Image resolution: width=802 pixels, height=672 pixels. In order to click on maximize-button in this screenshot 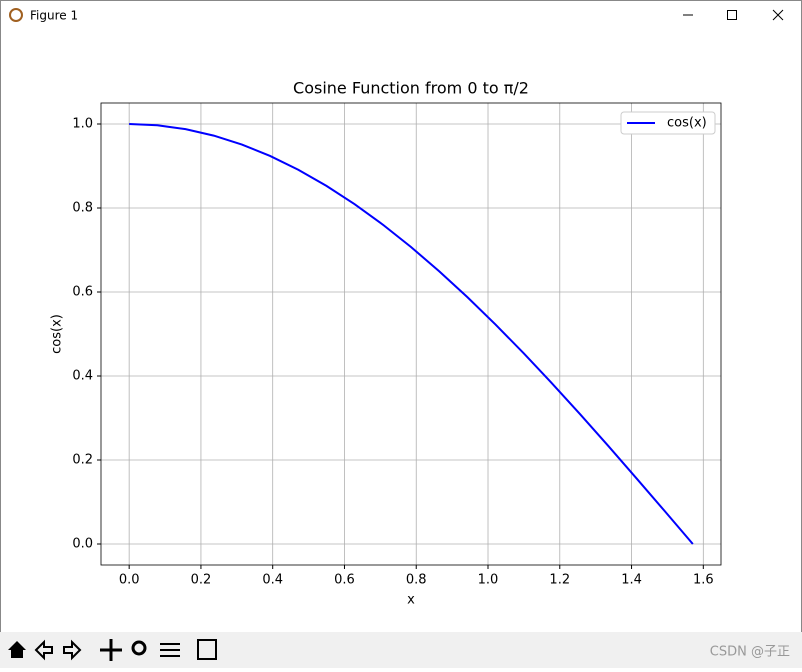, I will do `click(732, 15)`.